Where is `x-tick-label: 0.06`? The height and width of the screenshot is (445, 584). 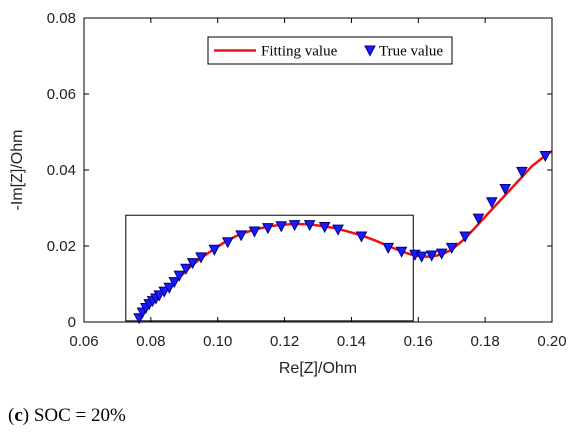
x-tick-label: 0.06 is located at coordinates (83, 341).